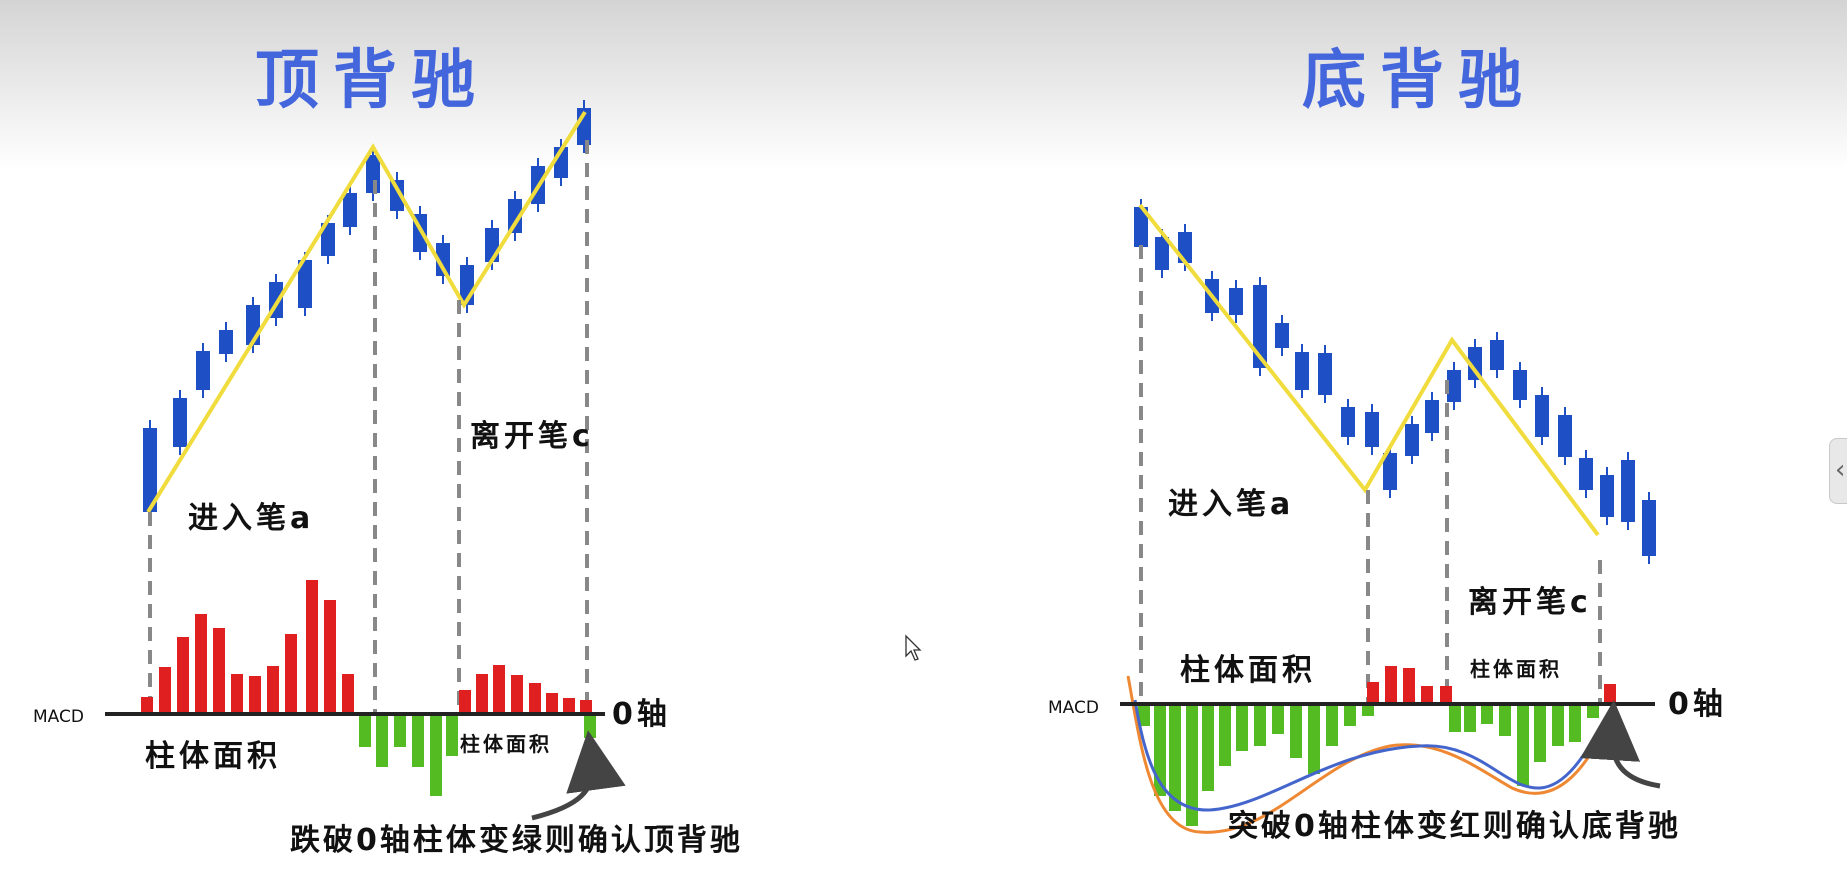  I want to click on right-confirm-caption: 突破0轴柱体变红则确认底背驰, so click(1454, 826).